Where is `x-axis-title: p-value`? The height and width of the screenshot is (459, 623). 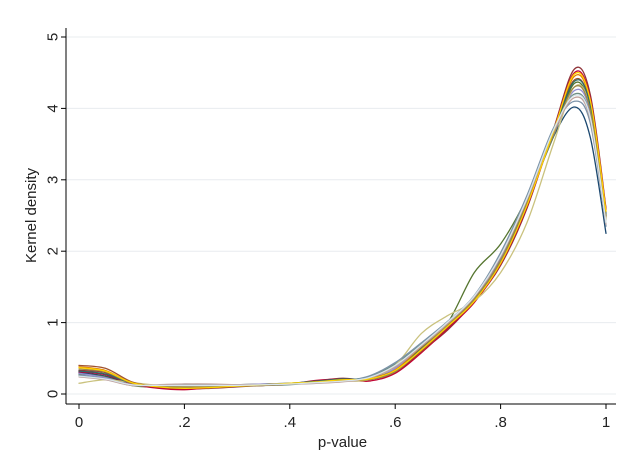
x-axis-title: p-value is located at coordinates (342, 442).